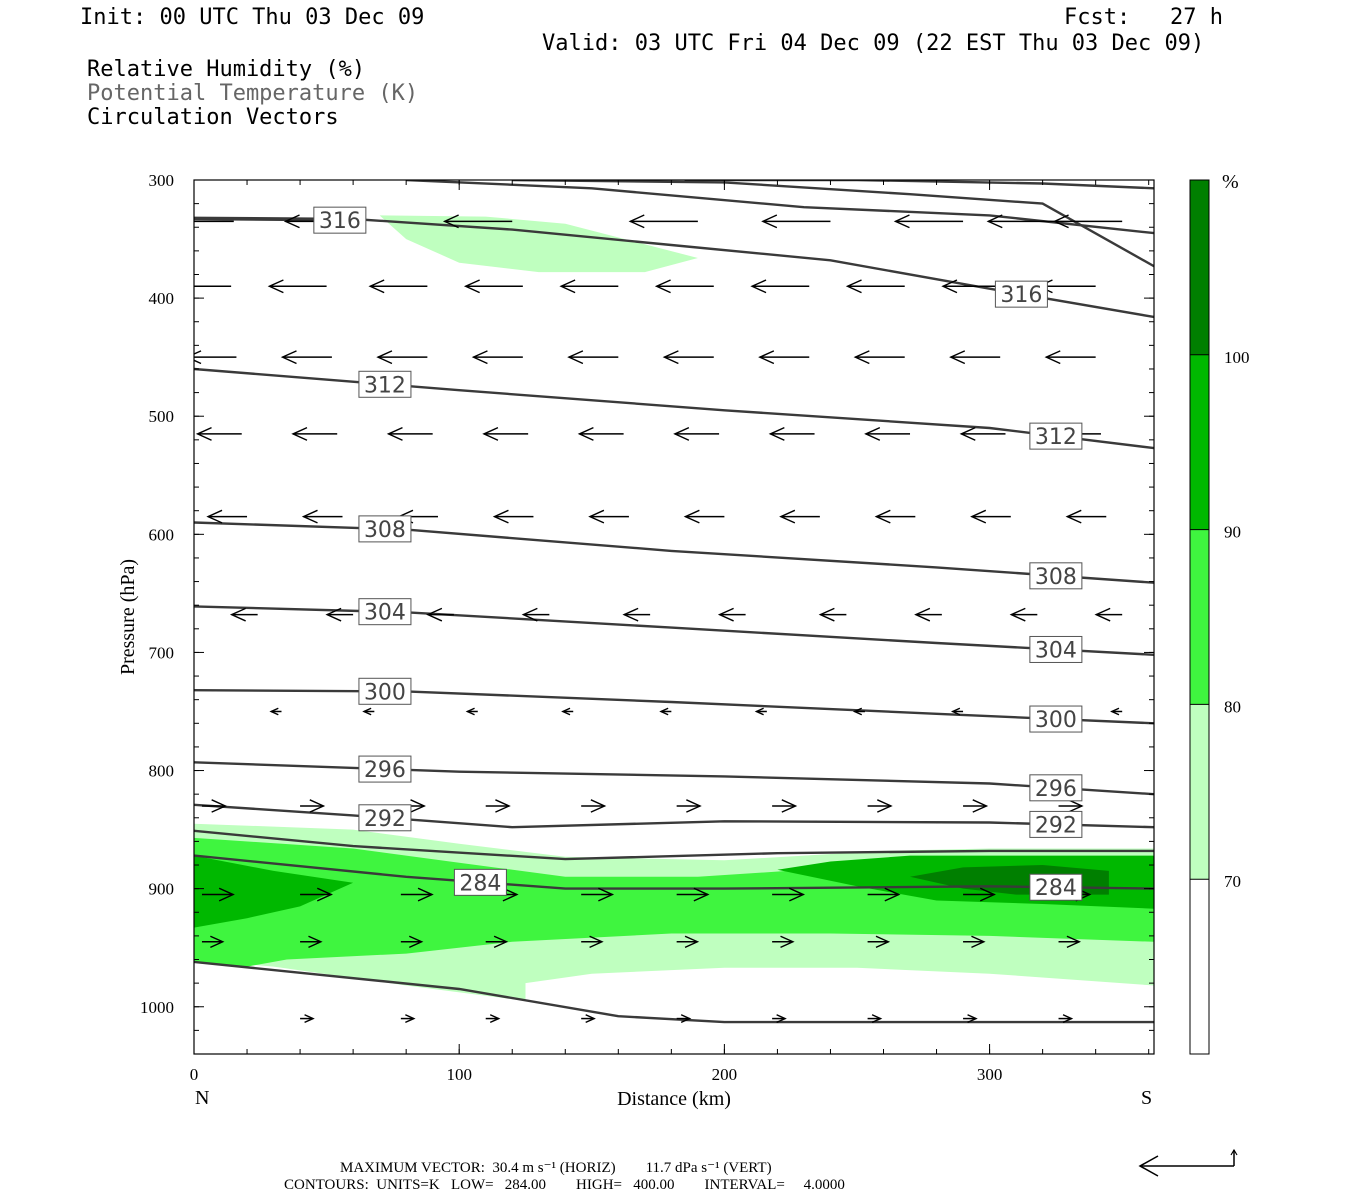 Image resolution: width=1350 pixels, height=1200 pixels. What do you see at coordinates (253, 93) in the screenshot?
I see `field-potential-temperature: Potential Temperature (K)` at bounding box center [253, 93].